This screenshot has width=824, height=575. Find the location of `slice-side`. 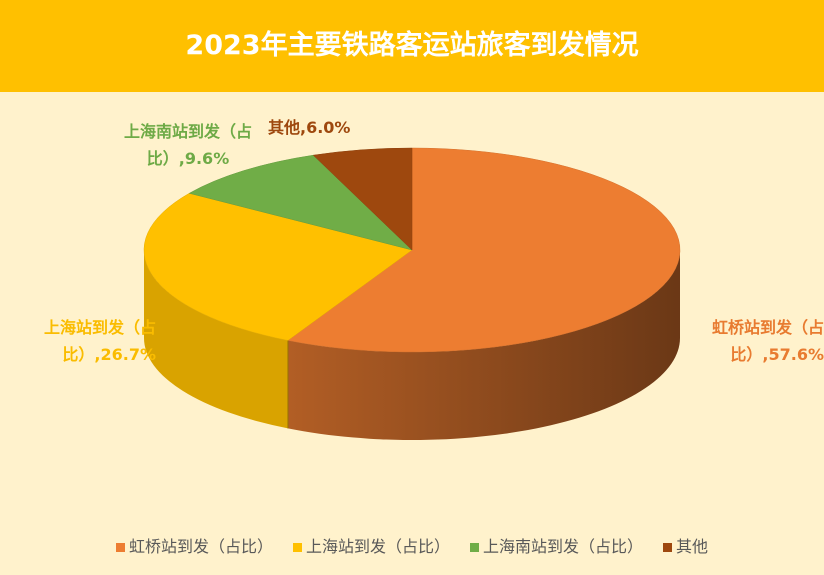

slice-side is located at coordinates (216, 339).